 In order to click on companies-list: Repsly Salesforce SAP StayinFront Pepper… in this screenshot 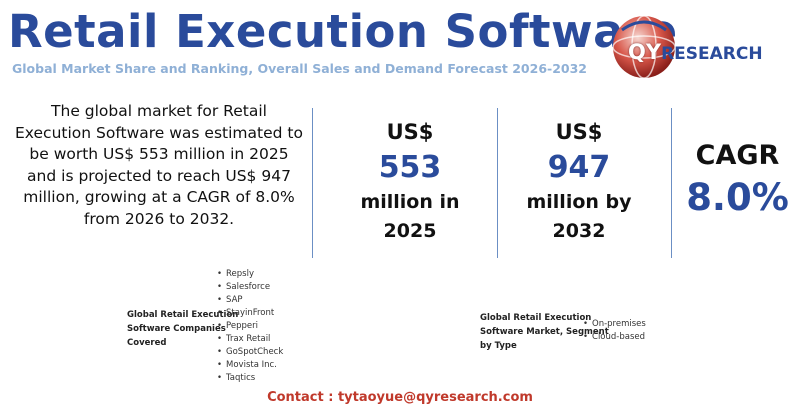, I will do `click(250, 326)`.